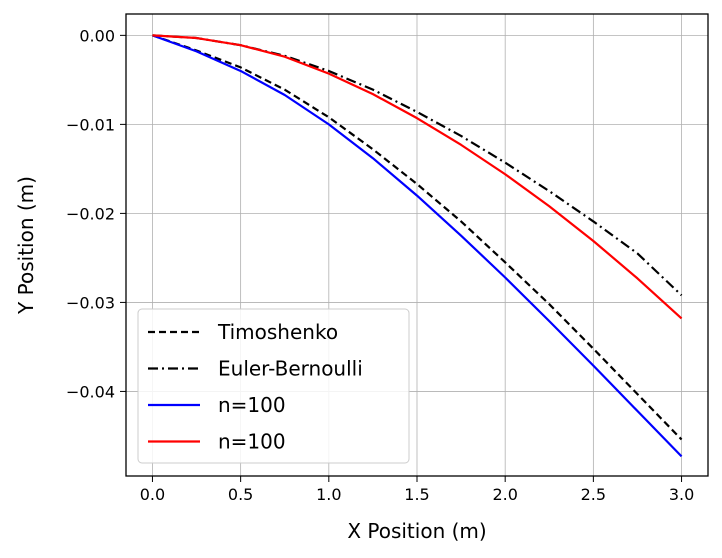 The height and width of the screenshot is (558, 722). What do you see at coordinates (416, 531) in the screenshot?
I see `x-axis-label: X Position (m)` at bounding box center [416, 531].